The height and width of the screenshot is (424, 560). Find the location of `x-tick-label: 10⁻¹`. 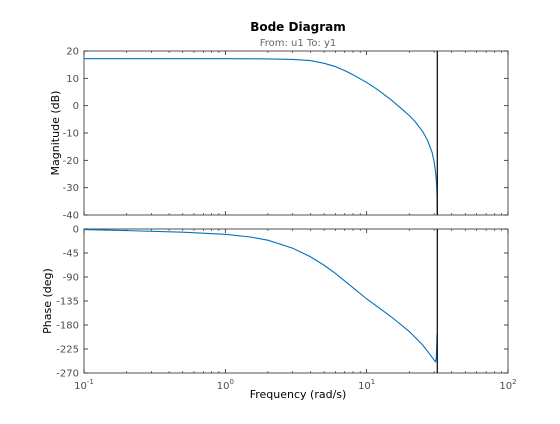

x-tick-label: 10⁻¹ is located at coordinates (84, 385).